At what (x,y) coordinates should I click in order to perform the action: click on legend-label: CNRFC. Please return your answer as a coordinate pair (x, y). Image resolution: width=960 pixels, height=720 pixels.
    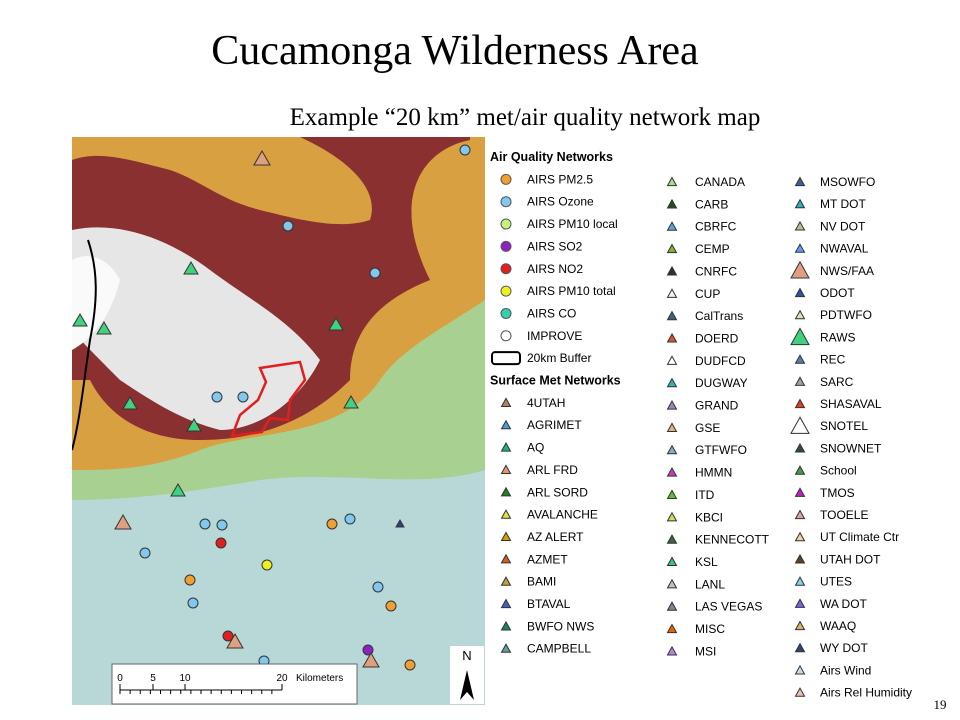
    Looking at the image, I should click on (716, 271).